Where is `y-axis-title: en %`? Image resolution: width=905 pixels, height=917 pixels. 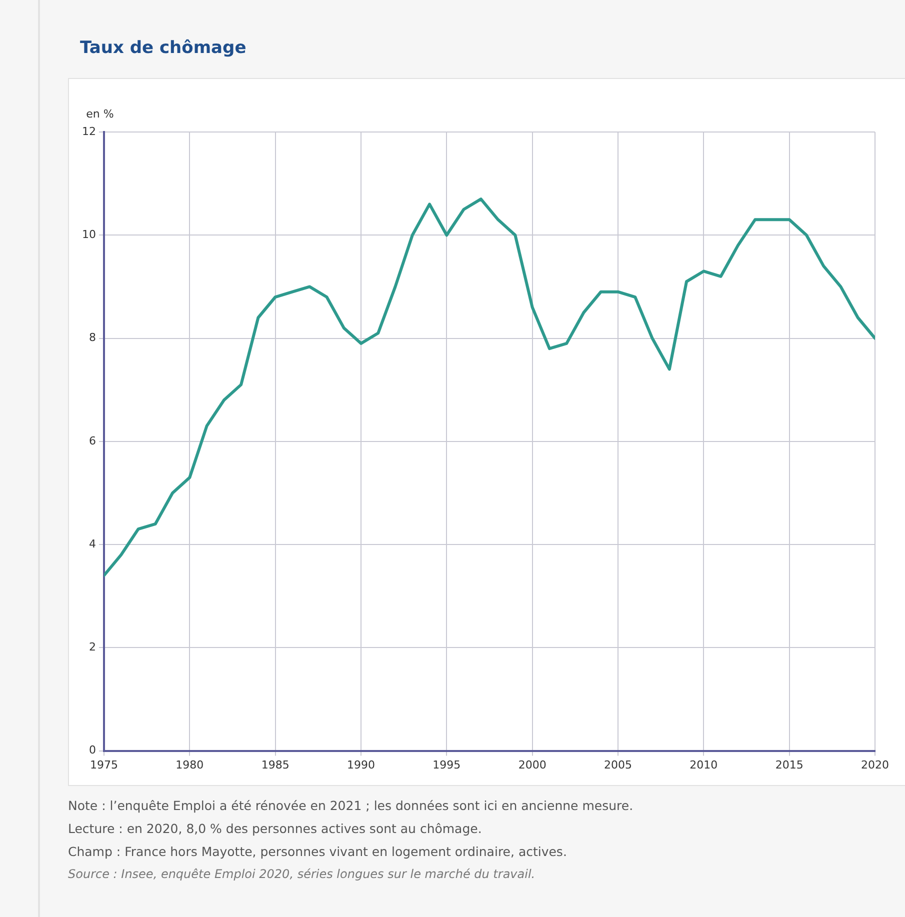 y-axis-title: en % is located at coordinates (100, 113).